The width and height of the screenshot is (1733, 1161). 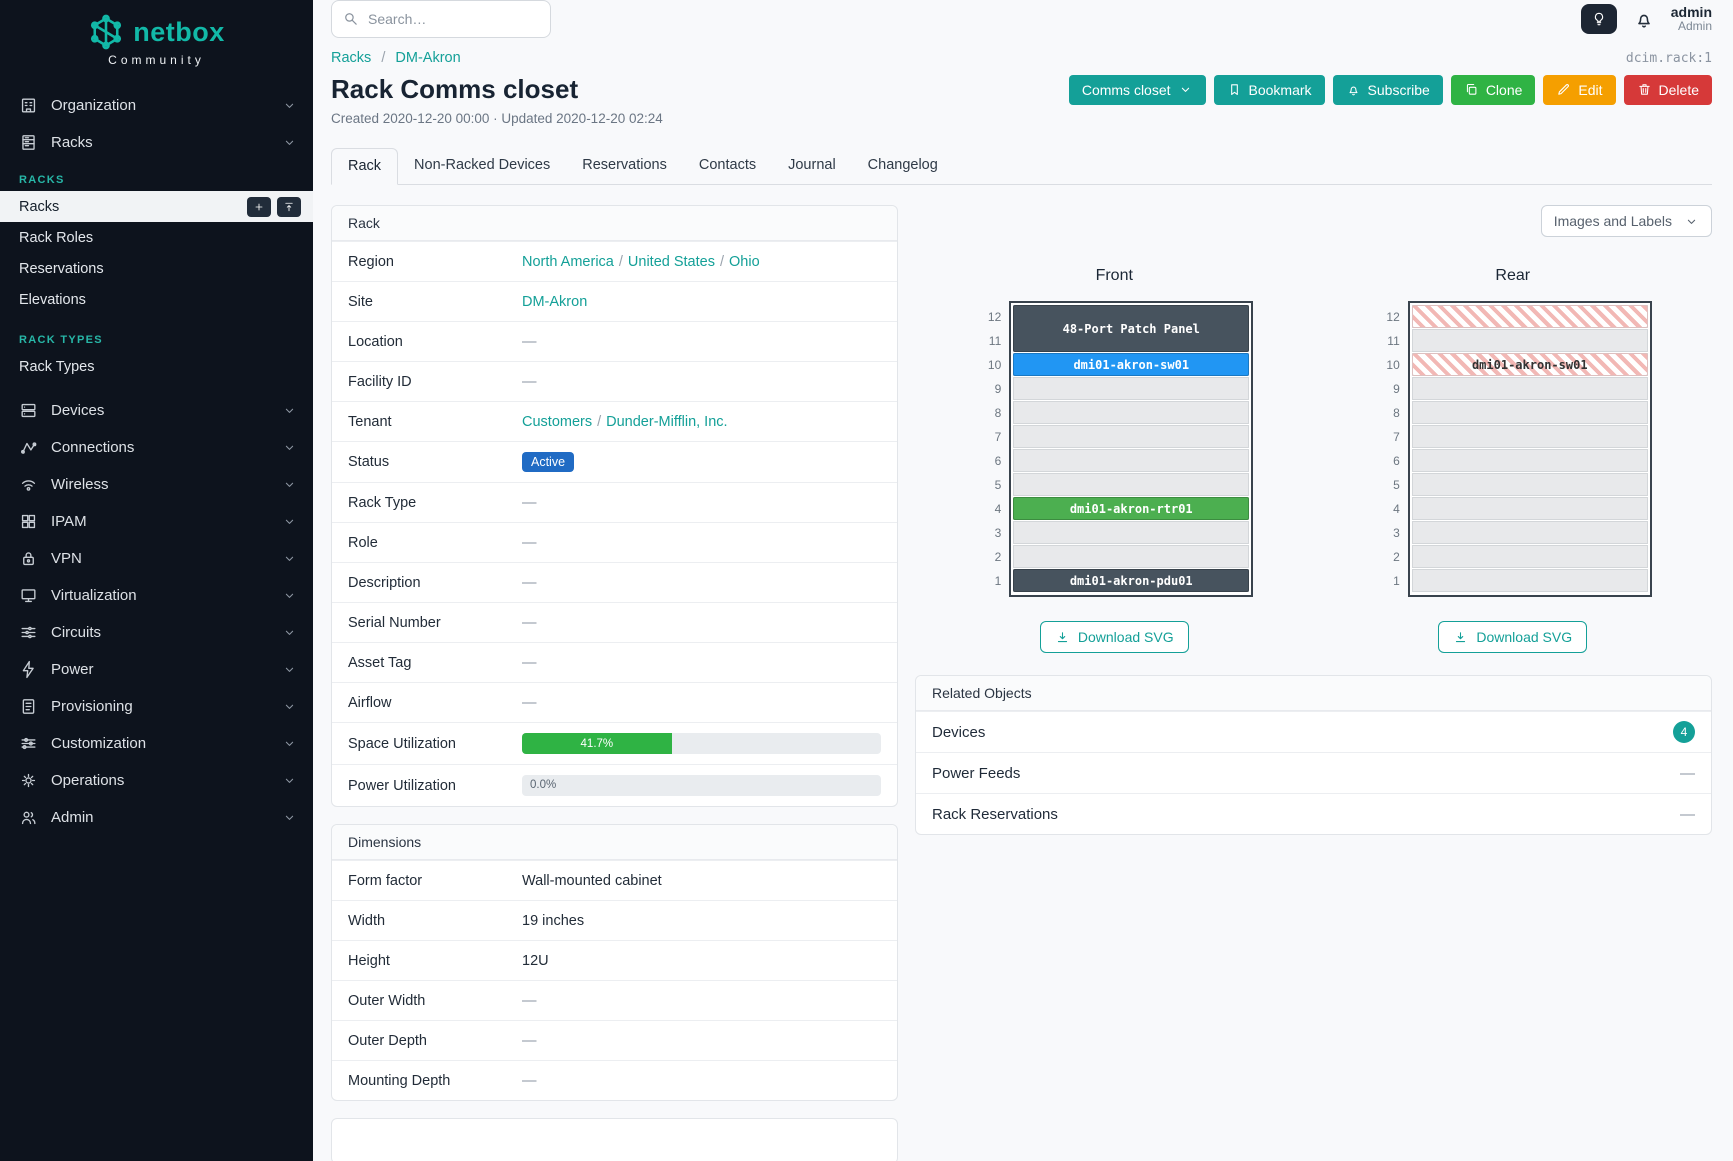 What do you see at coordinates (289, 105) in the screenshot?
I see `chevron-down-icon` at bounding box center [289, 105].